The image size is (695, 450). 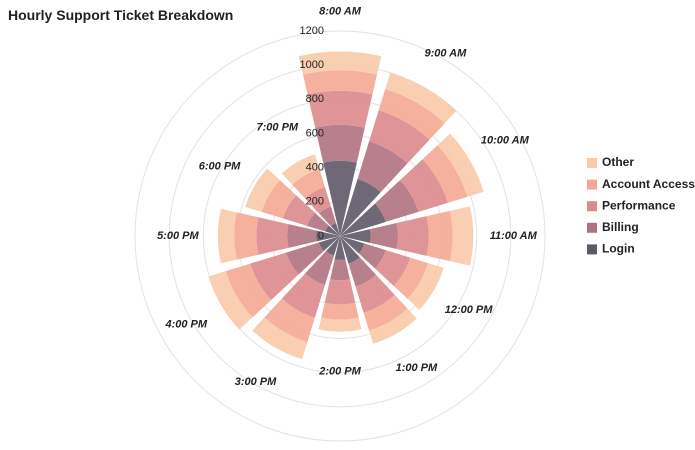 I want to click on legend-label: Performance, so click(x=639, y=205).